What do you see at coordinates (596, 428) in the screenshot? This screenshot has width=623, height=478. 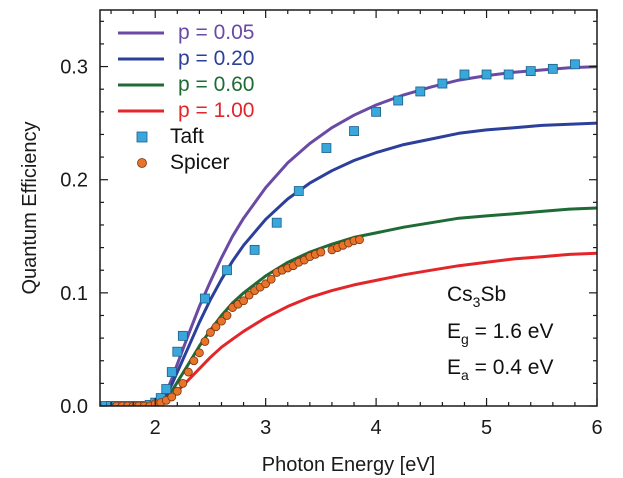 I see `x-tick-label: 6` at bounding box center [596, 428].